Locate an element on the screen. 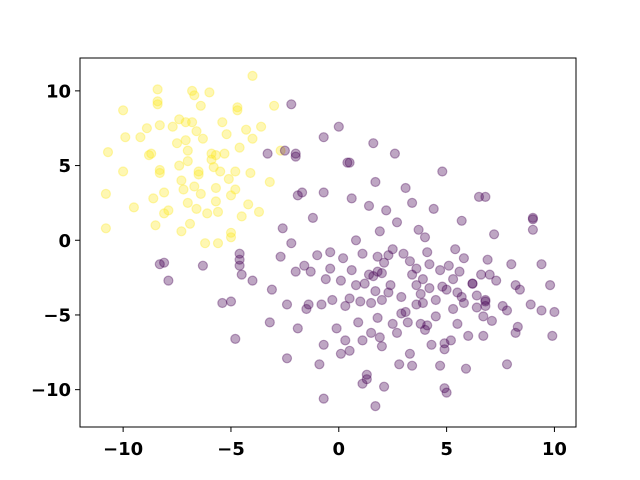 The image size is (640, 480). x-tick-label: 5 is located at coordinates (446, 449).